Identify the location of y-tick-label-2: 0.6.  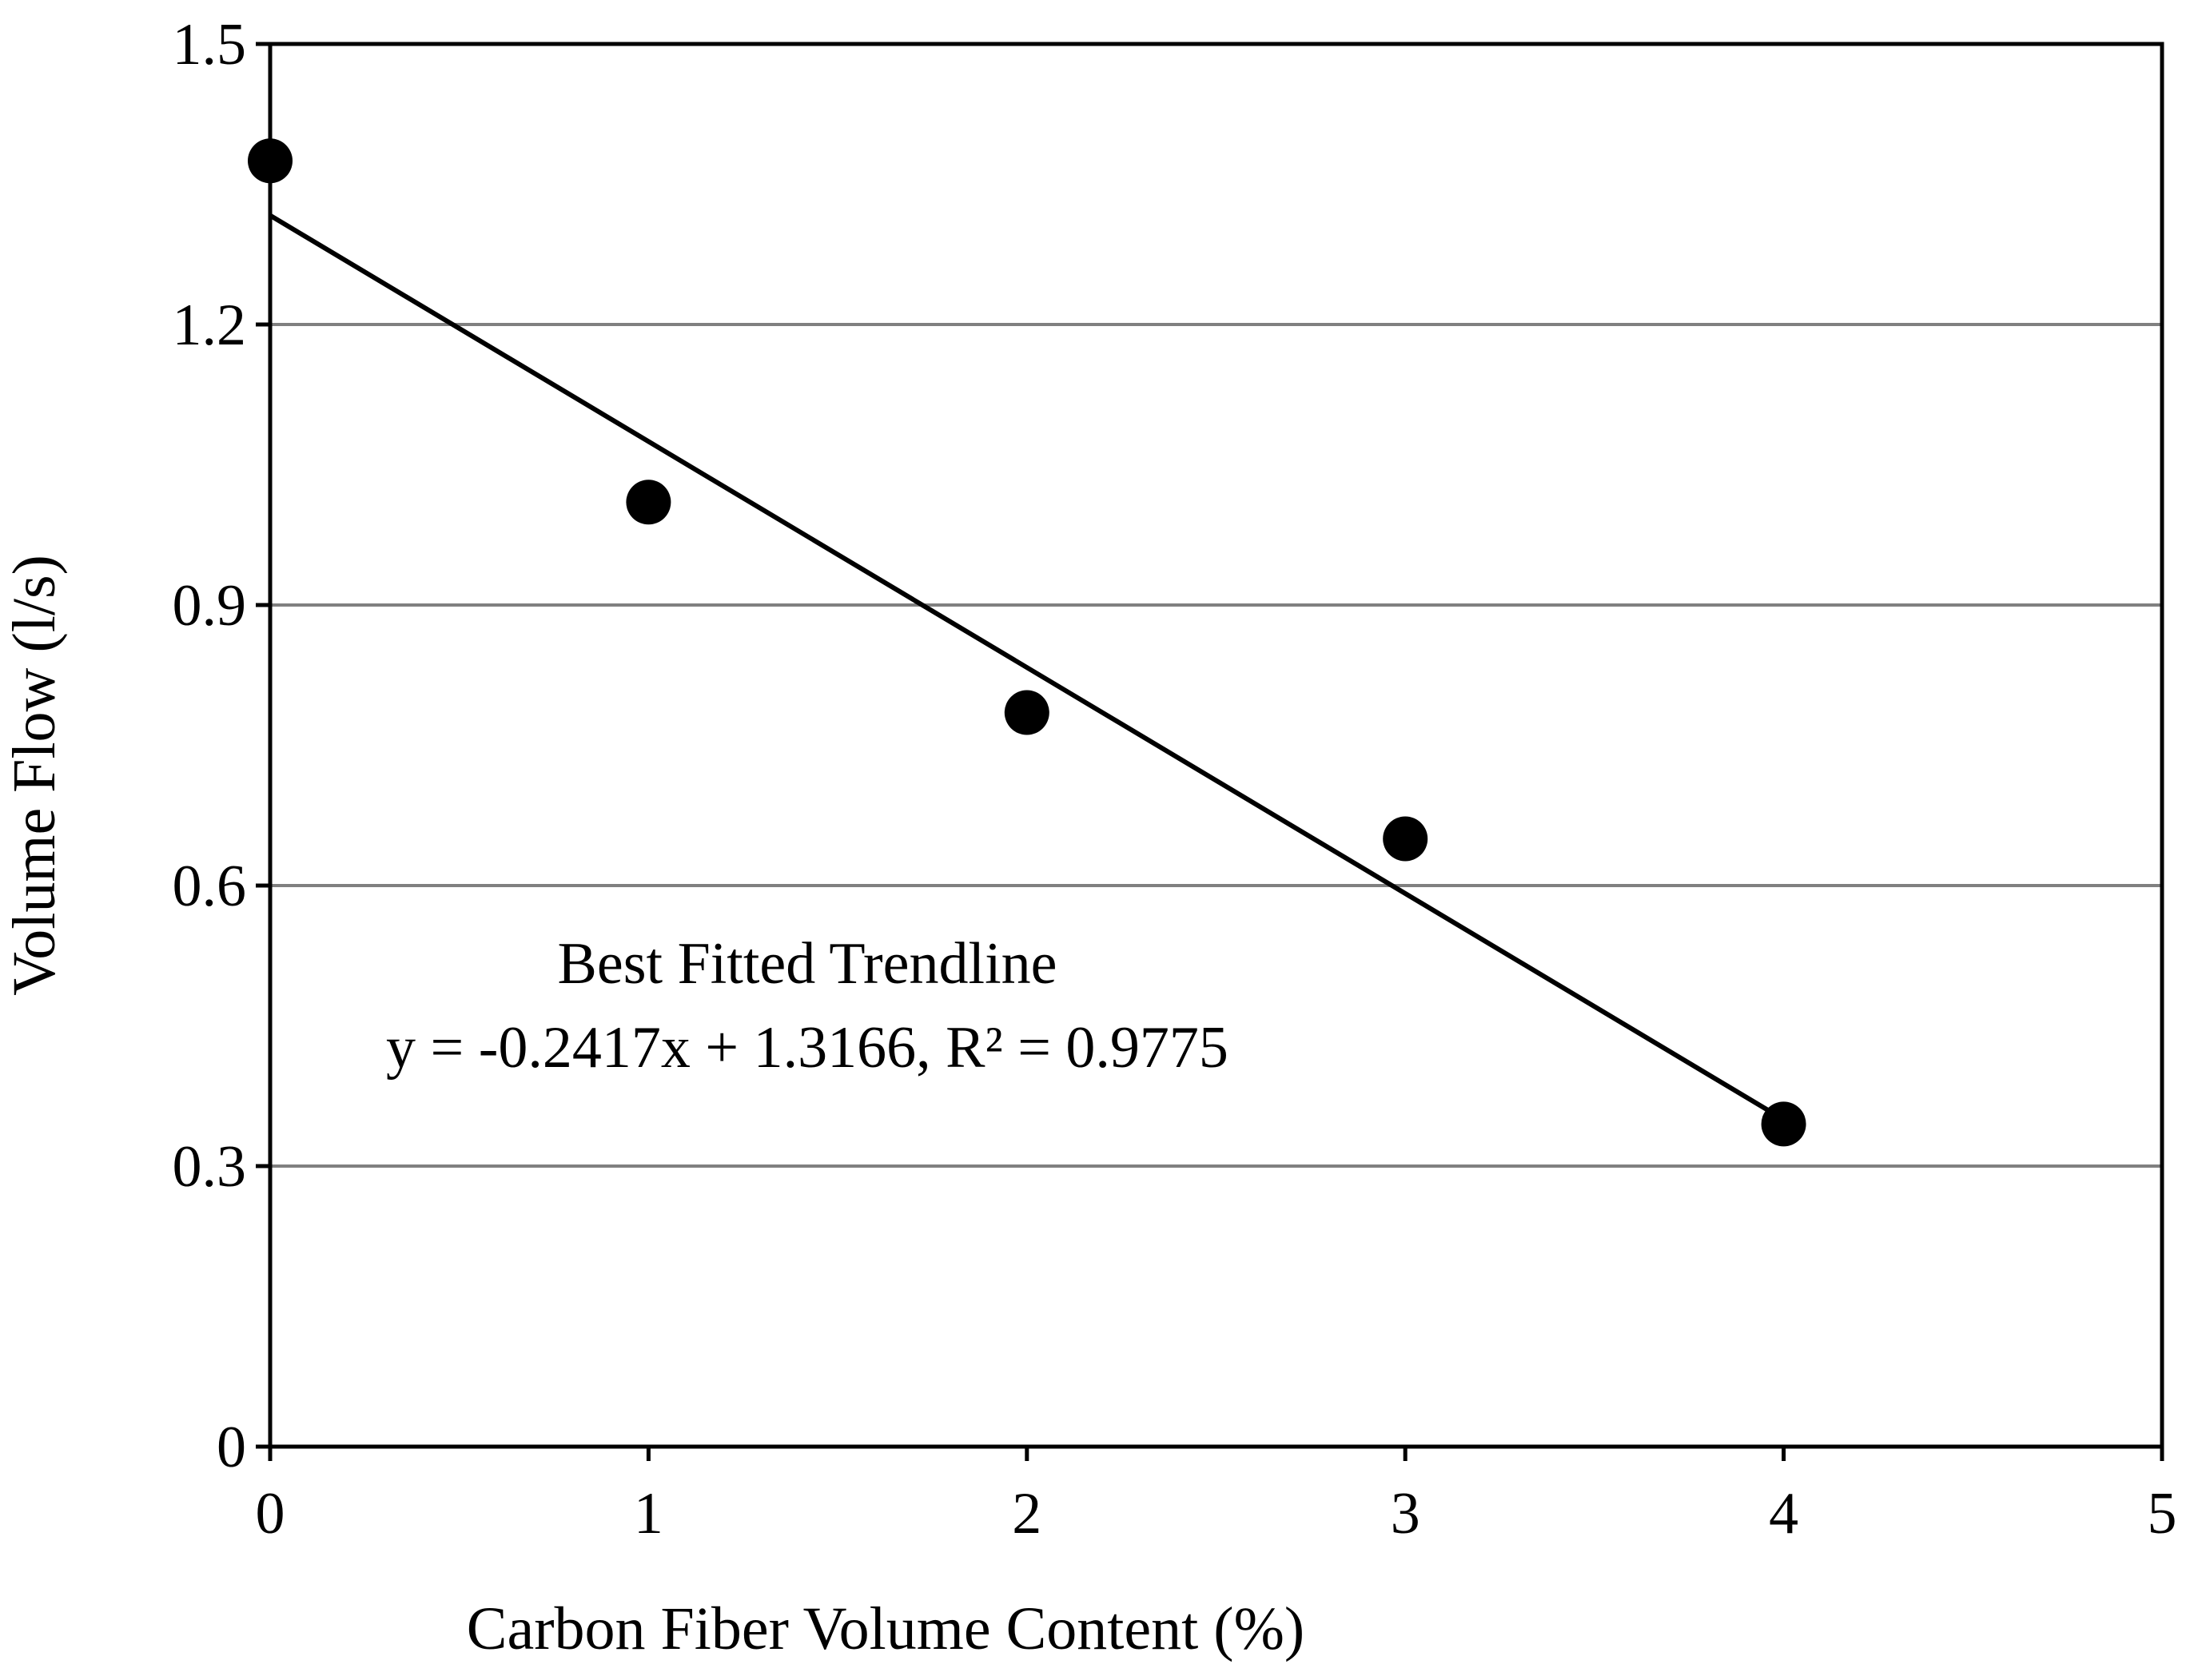
(210, 887).